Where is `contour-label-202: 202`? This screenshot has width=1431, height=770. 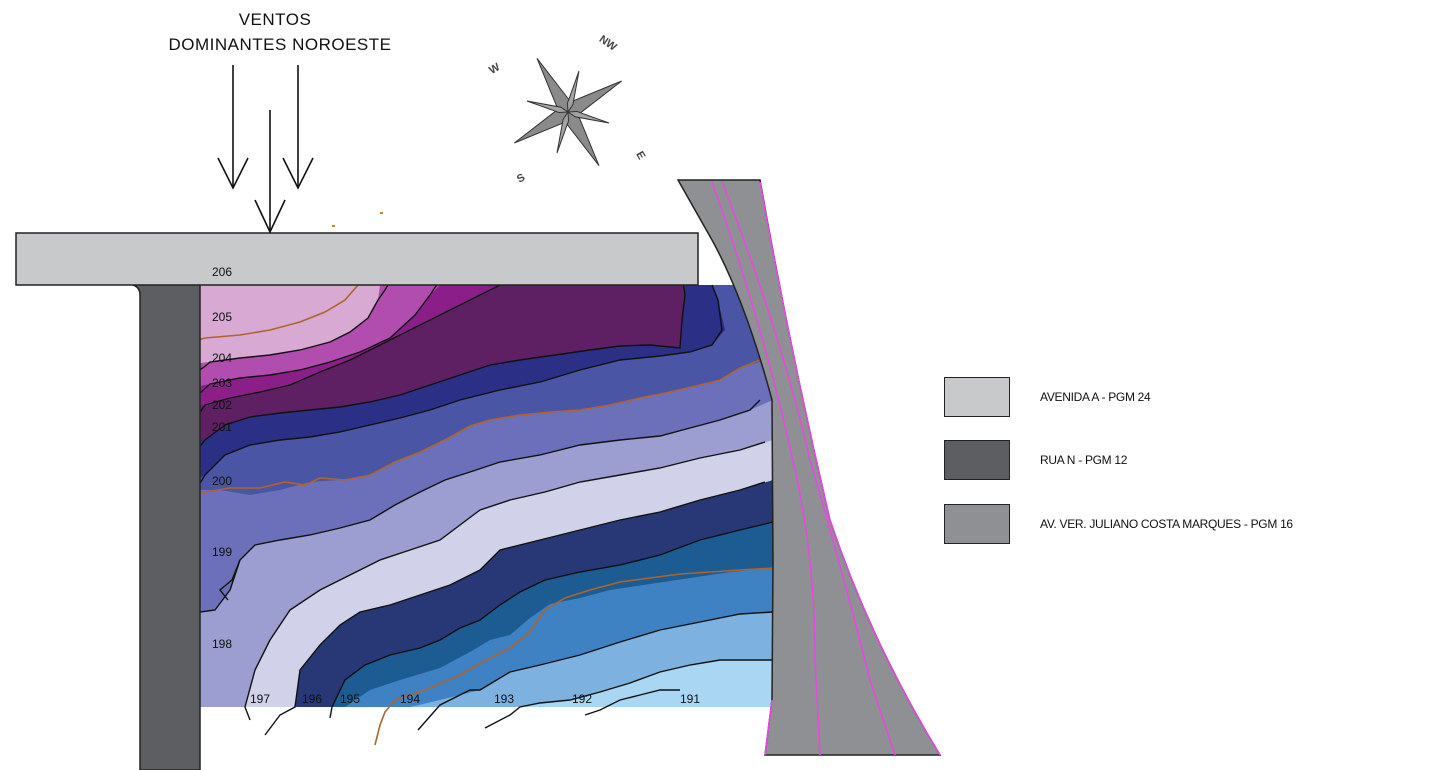
contour-label-202: 202 is located at coordinates (222, 405).